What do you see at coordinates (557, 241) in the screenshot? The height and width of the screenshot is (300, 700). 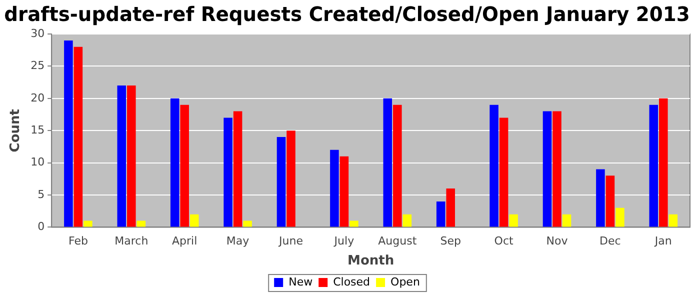 I see `x-tick-label: Nov` at bounding box center [557, 241].